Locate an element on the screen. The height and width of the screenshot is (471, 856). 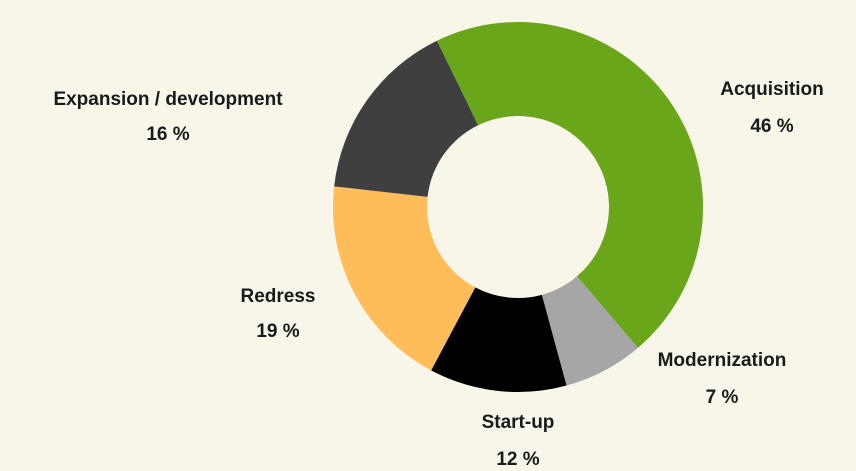
segment-value-label: 19 % is located at coordinates (277, 331).